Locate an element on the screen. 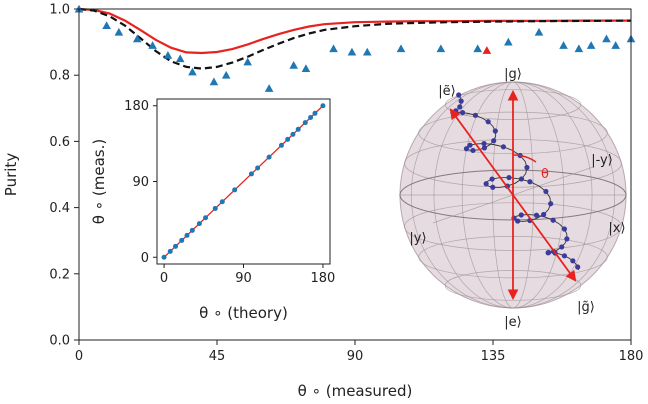 This screenshot has height=404, width=648. bloch-label-y: |y⟩ is located at coordinates (417, 238).